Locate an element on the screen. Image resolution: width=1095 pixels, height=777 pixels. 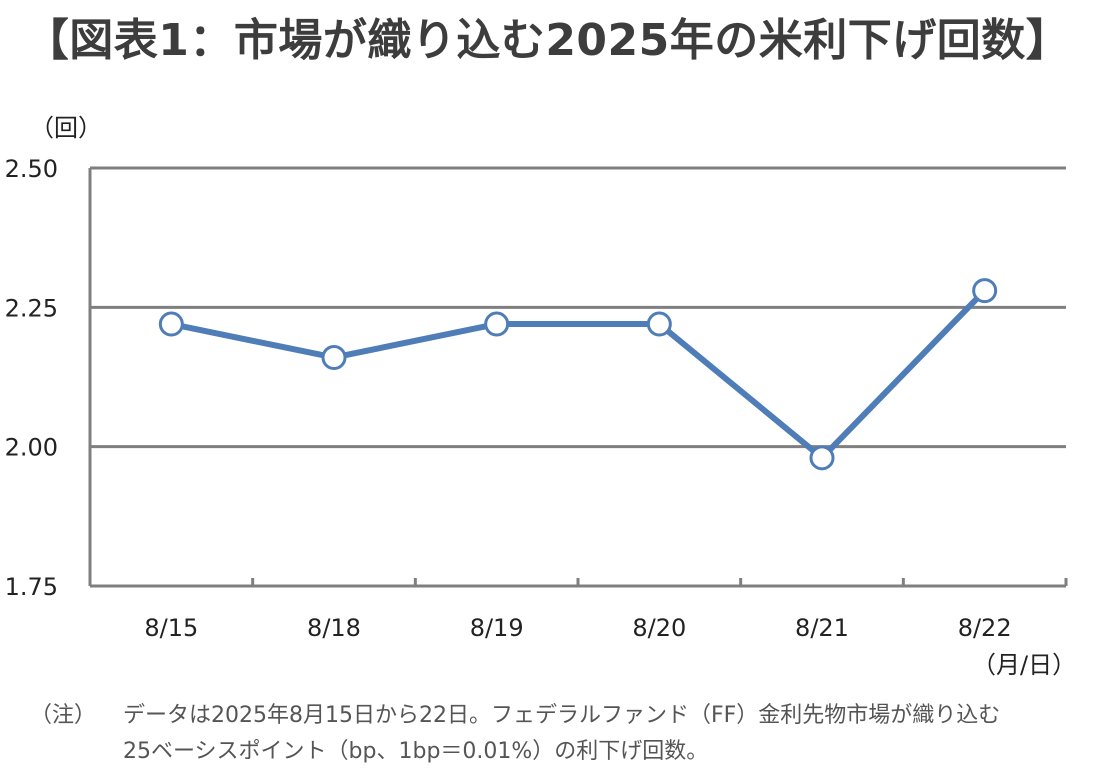
x-tick-label: 8/22 is located at coordinates (985, 628).